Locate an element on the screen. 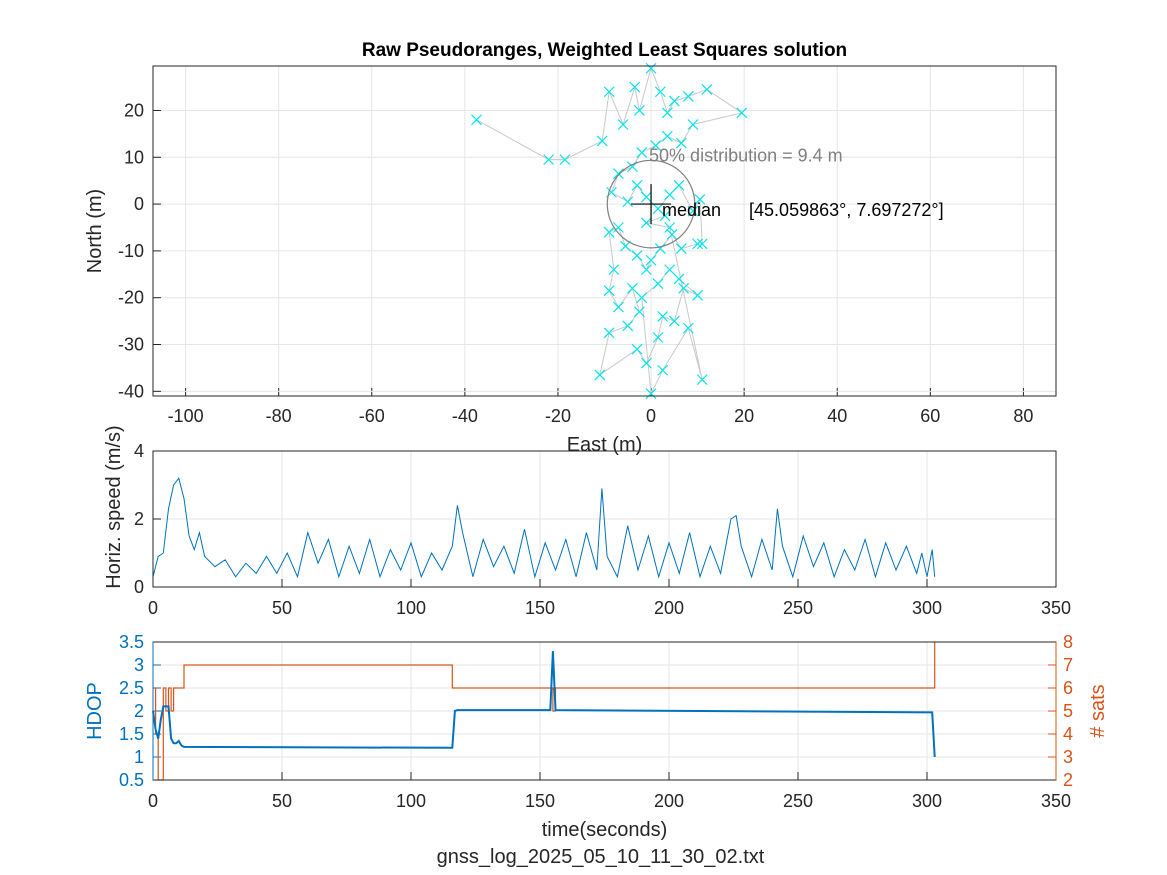  sats-axis-label: # sats is located at coordinates (1098, 710).